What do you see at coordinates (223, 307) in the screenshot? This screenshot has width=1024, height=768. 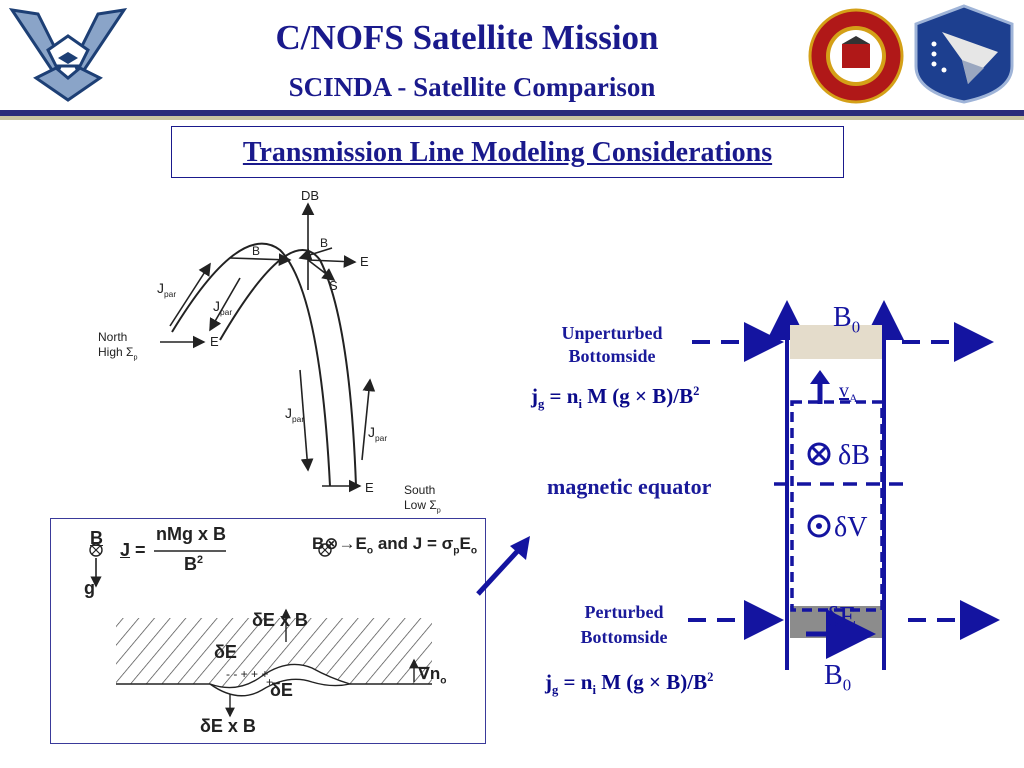 I see `jpar-label-2: Jpar` at bounding box center [223, 307].